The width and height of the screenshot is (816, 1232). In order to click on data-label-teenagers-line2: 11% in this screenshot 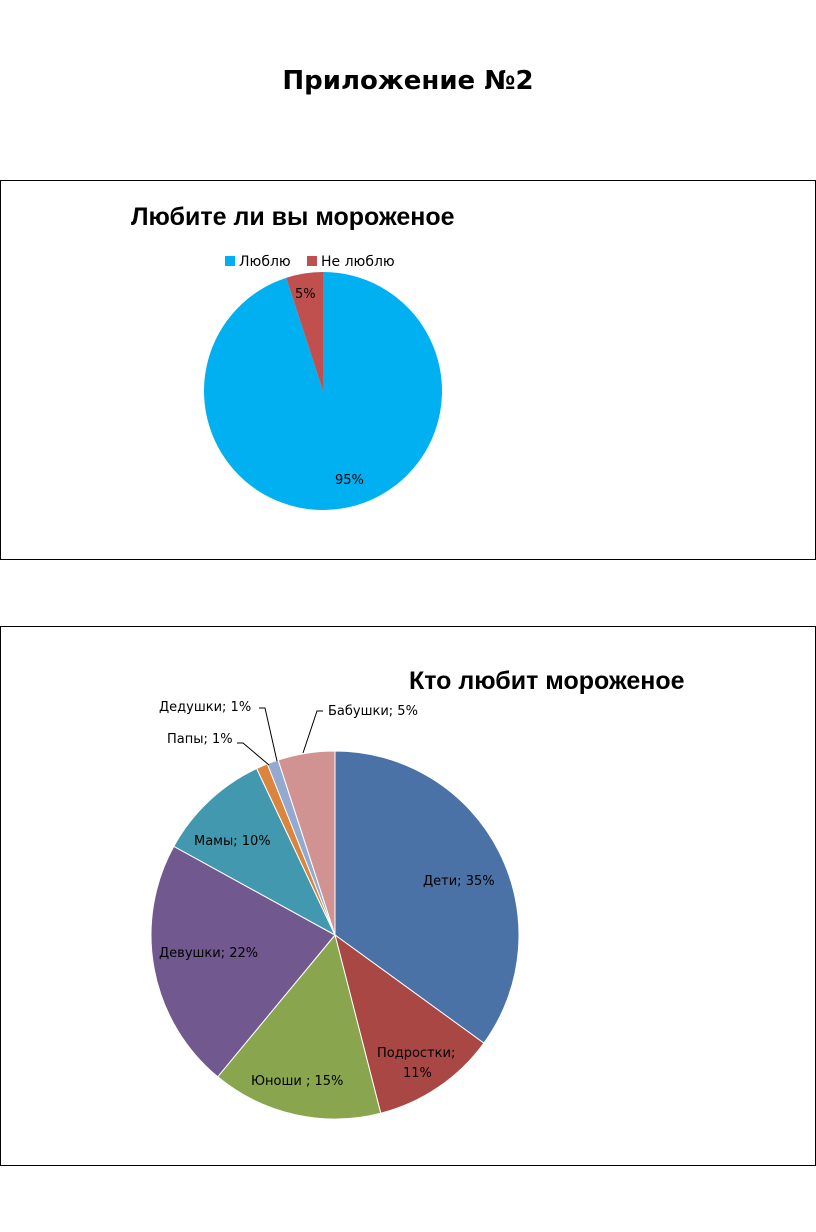, I will do `click(417, 1073)`.